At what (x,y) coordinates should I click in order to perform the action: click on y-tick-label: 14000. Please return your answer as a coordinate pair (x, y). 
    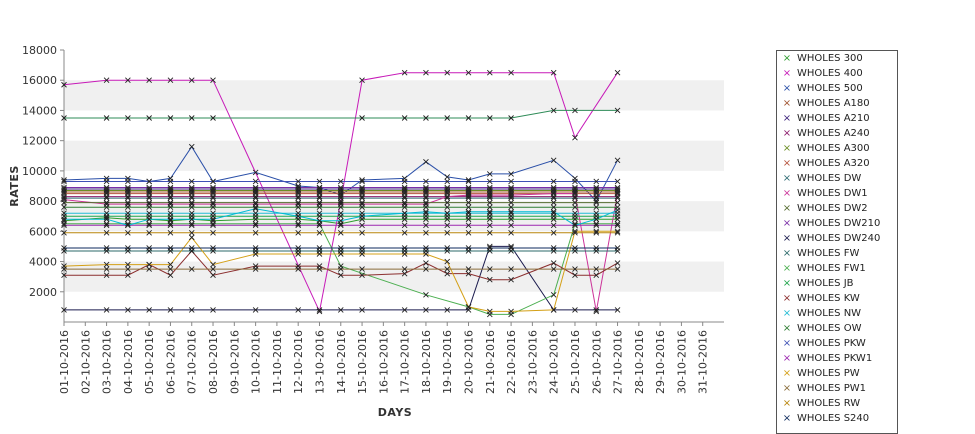
    Looking at the image, I should click on (39, 110).